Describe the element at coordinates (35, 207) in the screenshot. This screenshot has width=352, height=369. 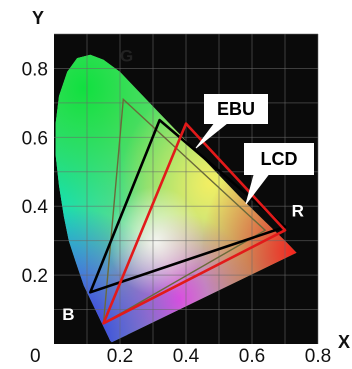
I see `y-tick-label: 0.4` at that location.